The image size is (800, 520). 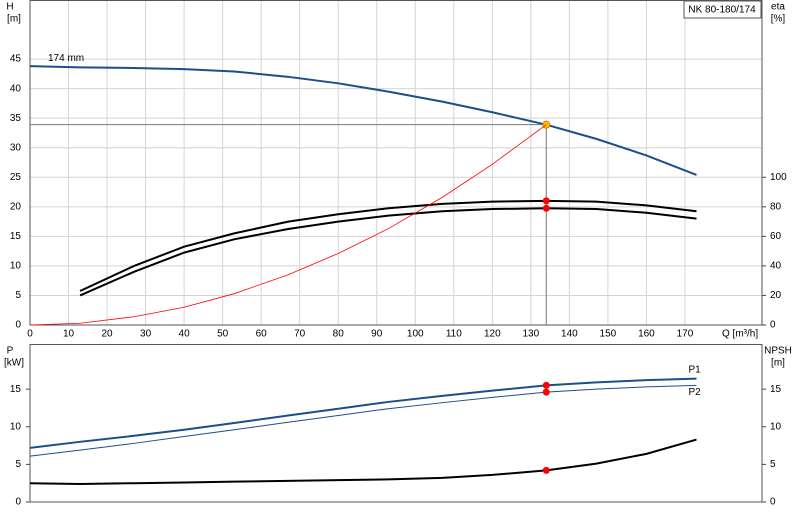 What do you see at coordinates (9, 7) in the screenshot?
I see `y-axis-label: H` at bounding box center [9, 7].